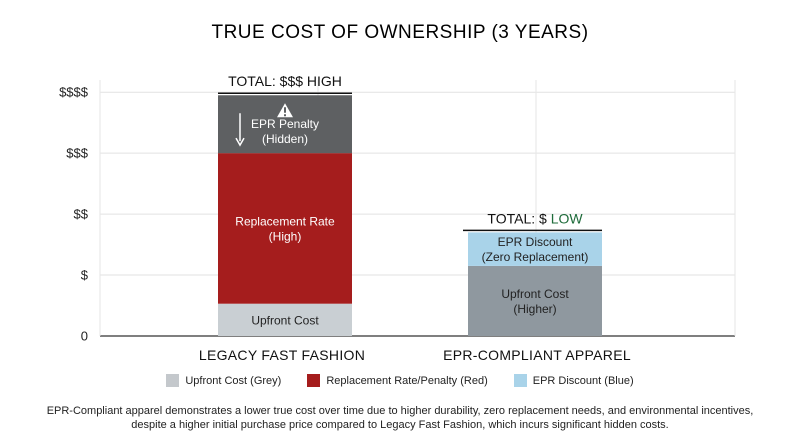 The image size is (800, 447). What do you see at coordinates (567, 218) in the screenshot?
I see `total-label-highlight: LOW` at bounding box center [567, 218].